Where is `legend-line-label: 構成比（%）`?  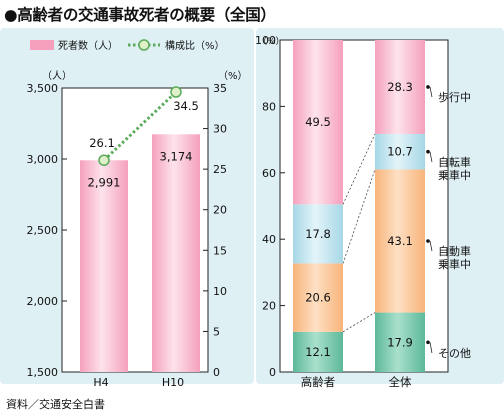 legend-line-label: 構成比（%） is located at coordinates (195, 45).